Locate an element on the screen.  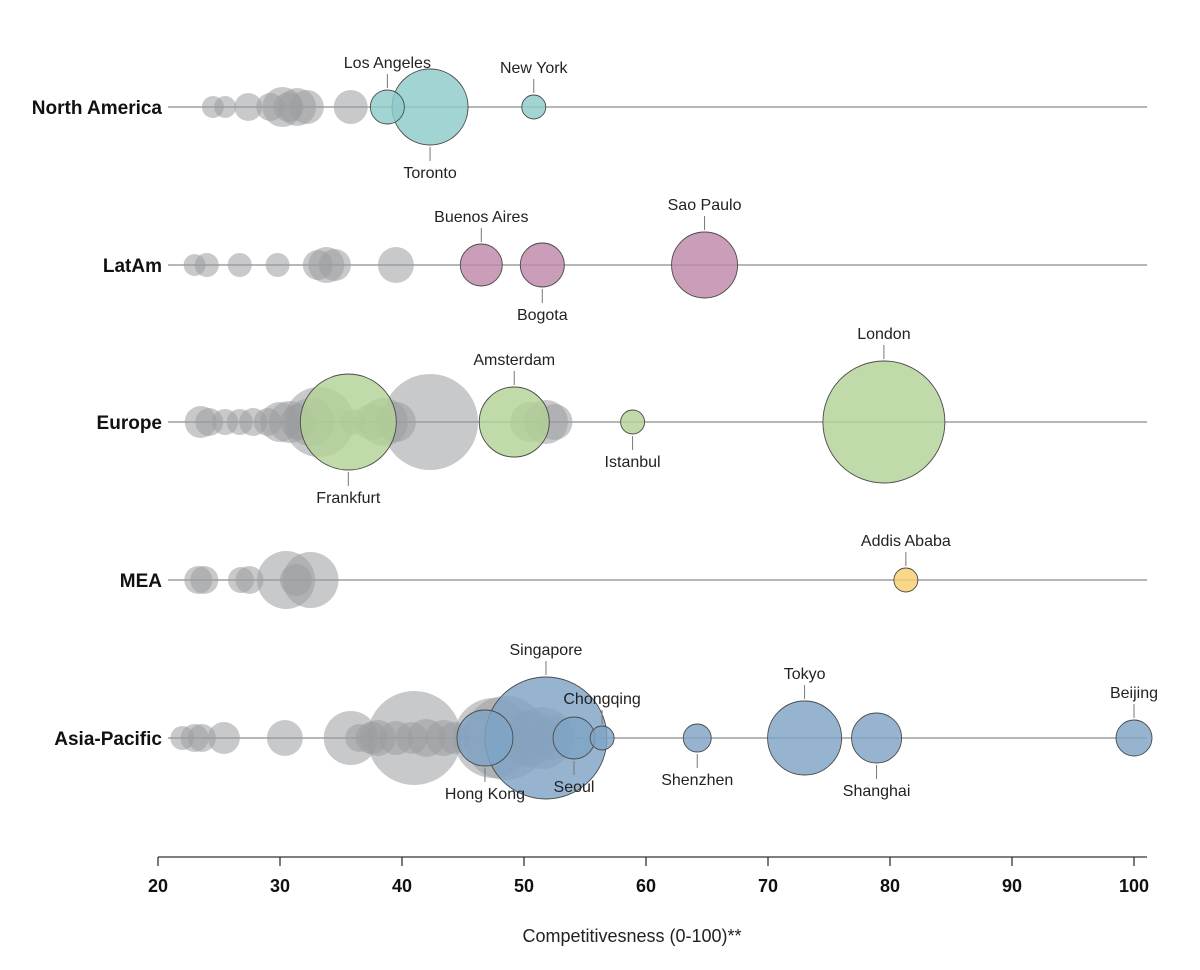
x-tick-label: 40 is located at coordinates (402, 886).